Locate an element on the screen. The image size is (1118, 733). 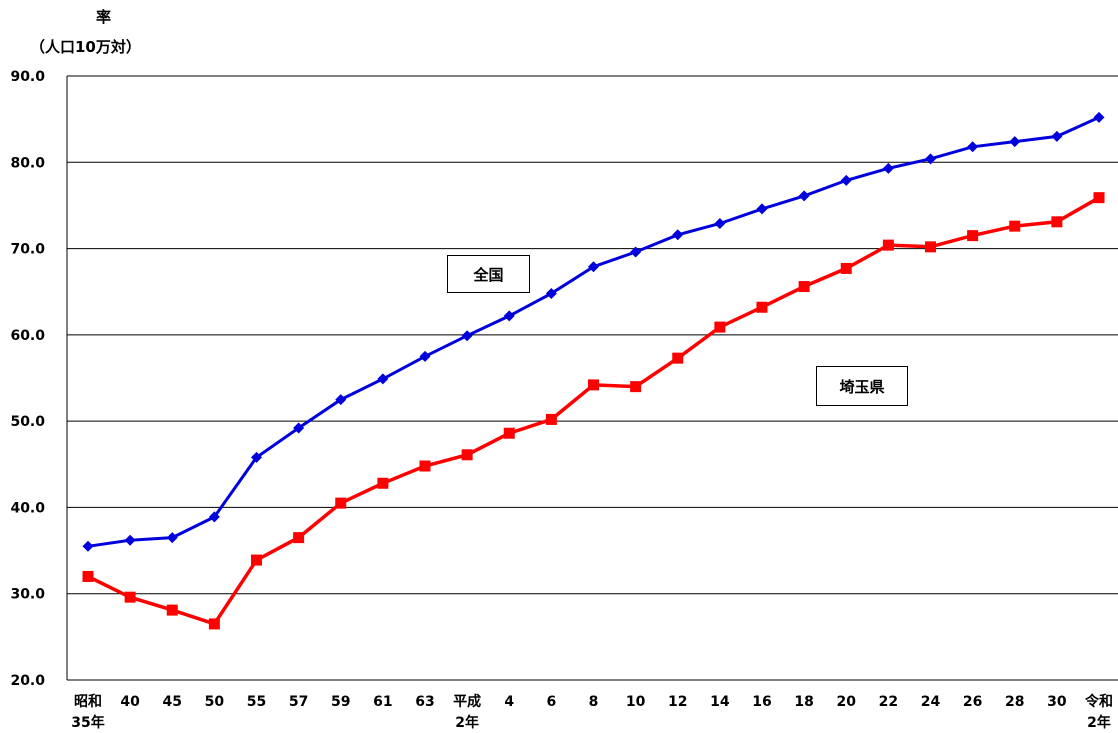
x-tick-label-sub: 35年 is located at coordinates (87, 722).